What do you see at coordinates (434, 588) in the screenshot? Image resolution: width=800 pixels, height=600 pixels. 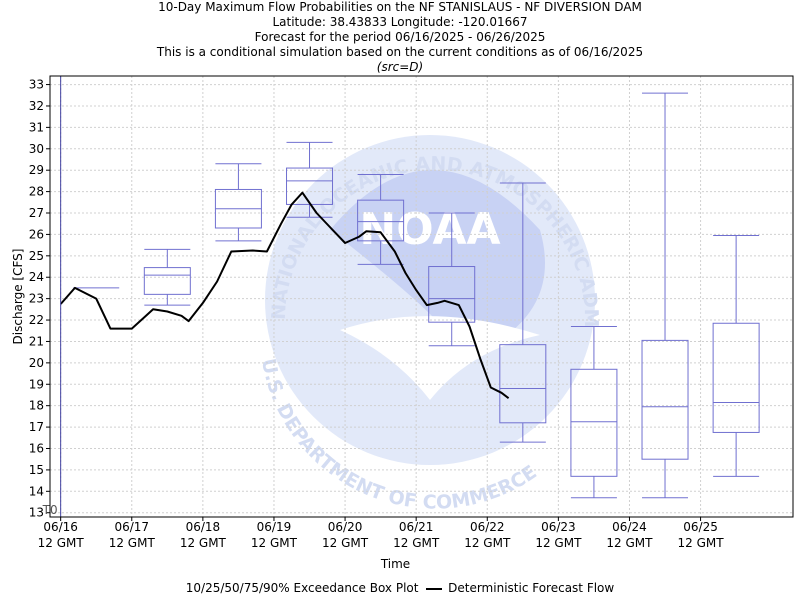 I see `legend-line-swatch` at bounding box center [434, 588].